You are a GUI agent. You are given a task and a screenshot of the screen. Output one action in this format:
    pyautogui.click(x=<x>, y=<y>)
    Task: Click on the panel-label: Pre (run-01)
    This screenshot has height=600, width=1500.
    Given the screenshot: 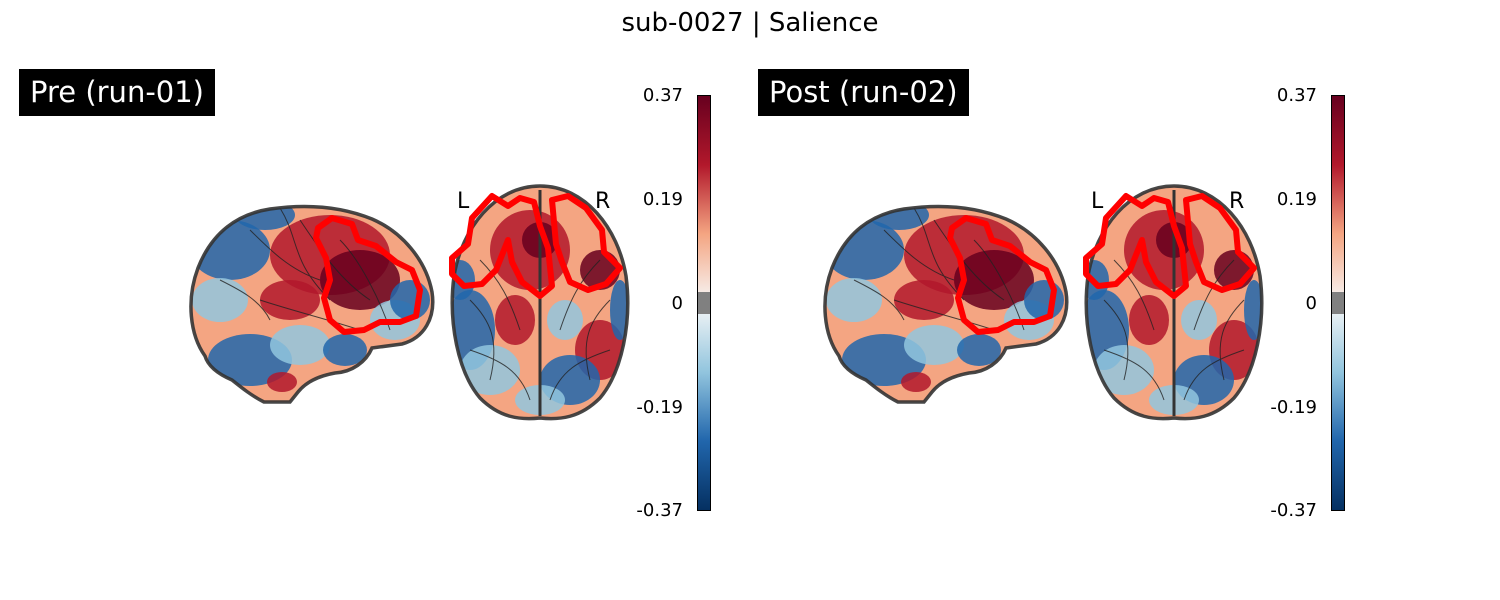 What is the action you would take?
    pyautogui.click(x=117, y=92)
    